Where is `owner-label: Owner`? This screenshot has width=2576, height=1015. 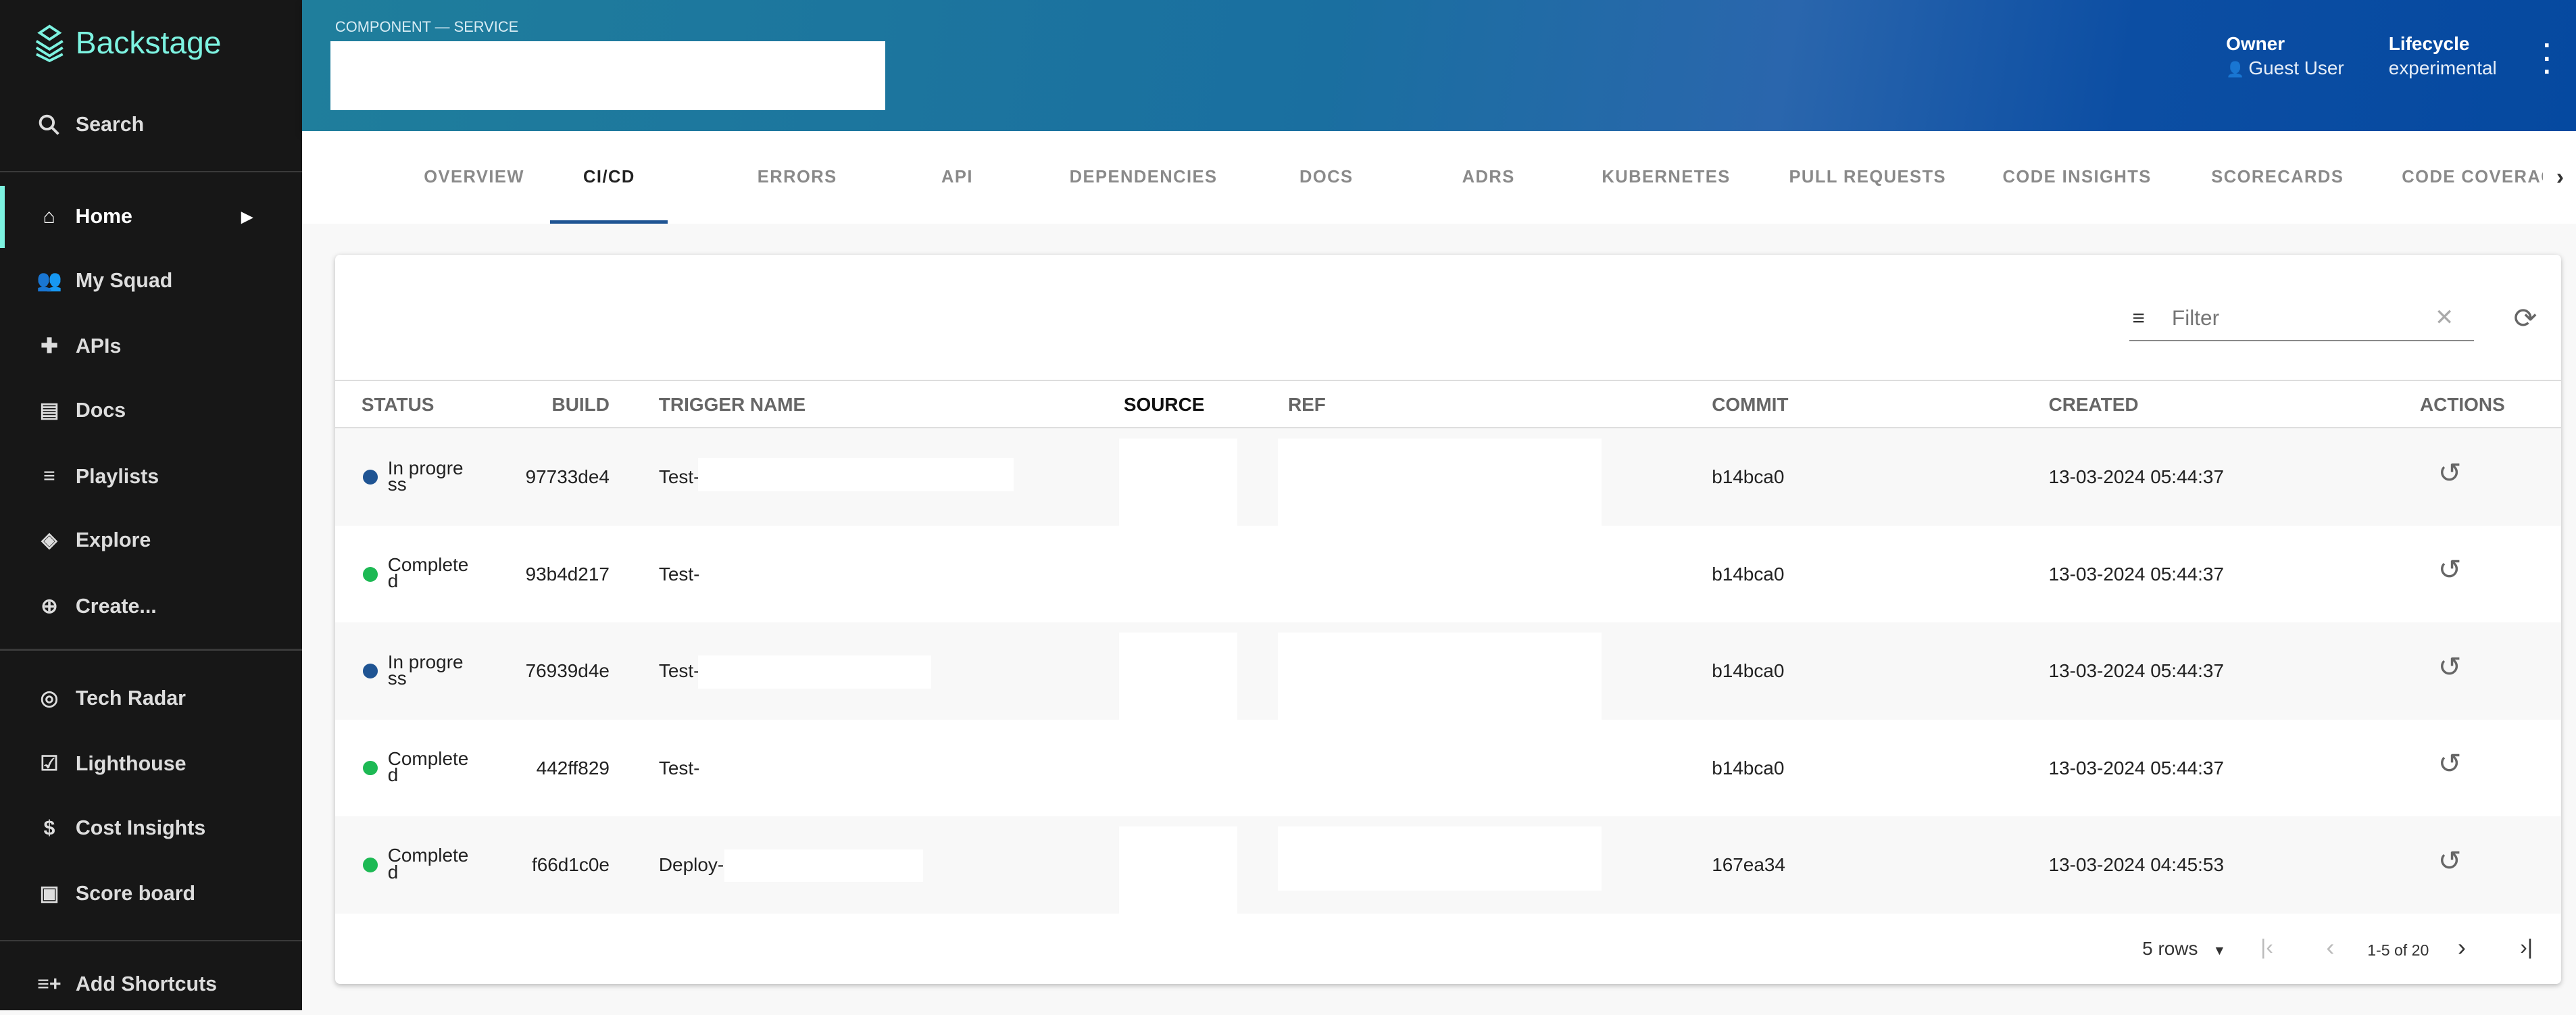
owner-label: Owner is located at coordinates (2256, 43).